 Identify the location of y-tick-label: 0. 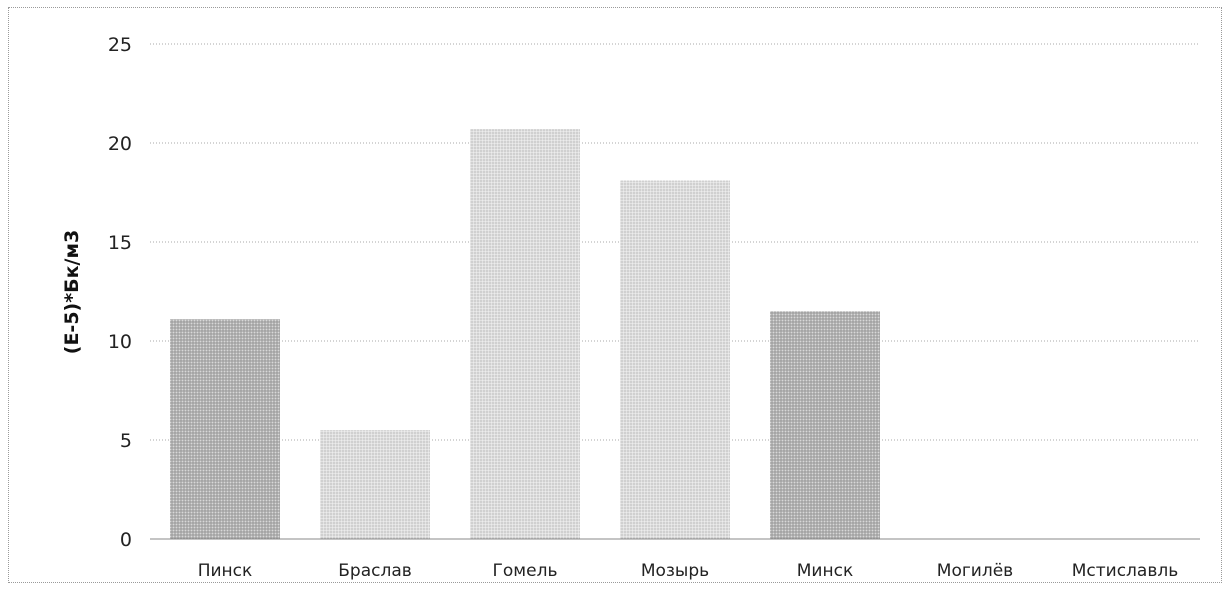
(126, 540).